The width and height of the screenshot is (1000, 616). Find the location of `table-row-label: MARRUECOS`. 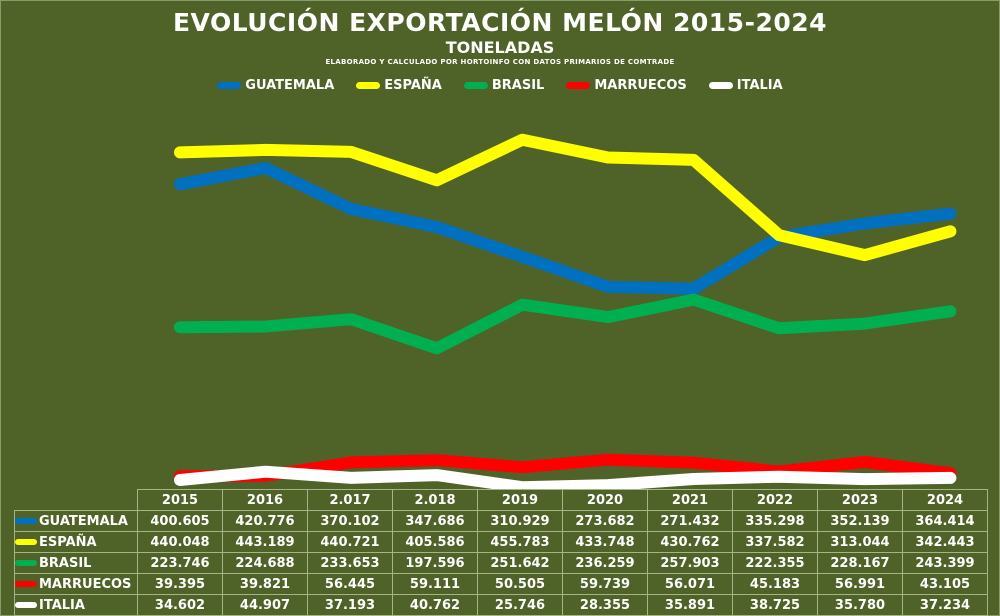

table-row-label: MARRUECOS is located at coordinates (76, 584).